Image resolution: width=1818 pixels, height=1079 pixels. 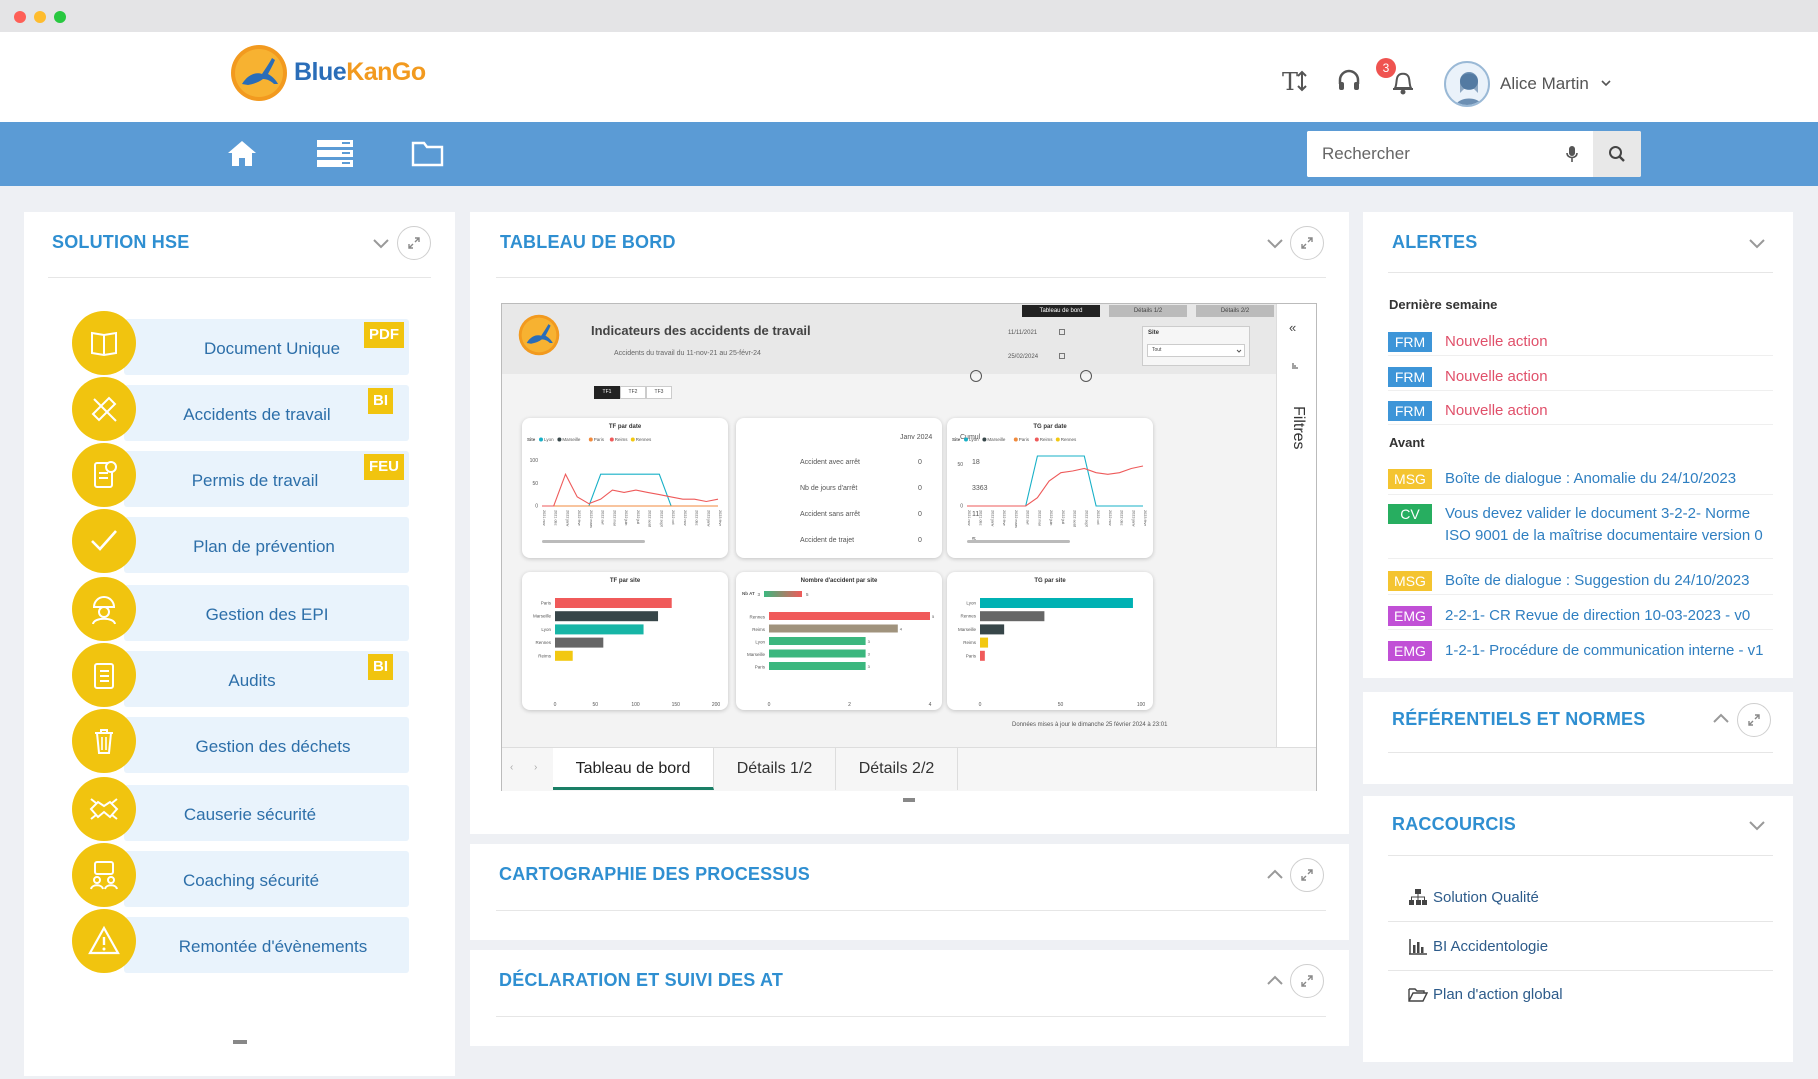 What do you see at coordinates (242, 155) in the screenshot?
I see `home-icon` at bounding box center [242, 155].